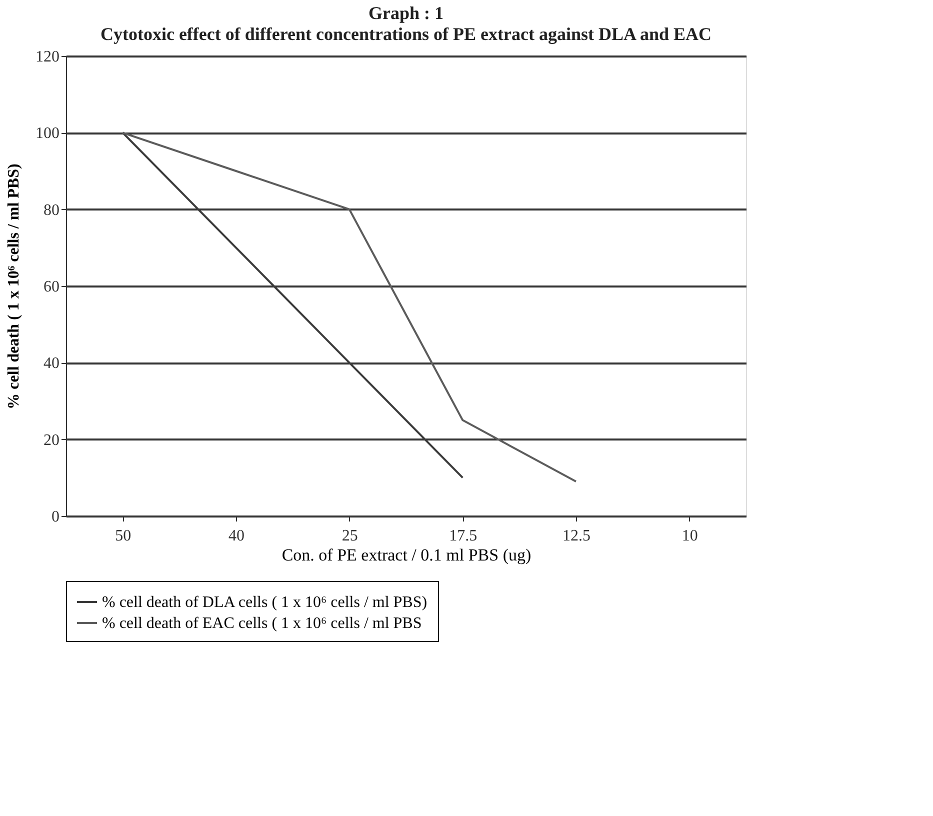 The width and height of the screenshot is (933, 816). Describe the element at coordinates (406, 13) in the screenshot. I see `chart-title: Graph : 1` at that location.